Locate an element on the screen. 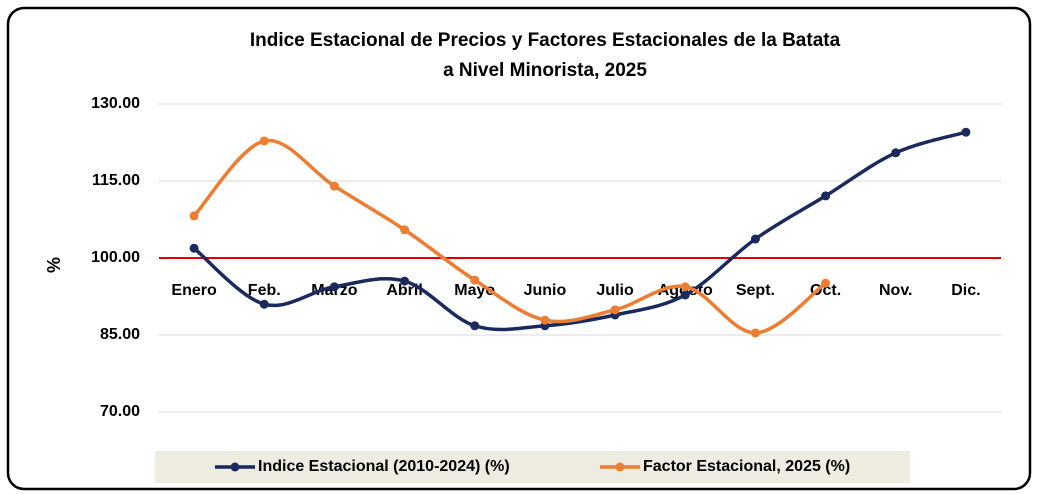 The image size is (1039, 494). y-tick-label: 100.00 is located at coordinates (115, 257).